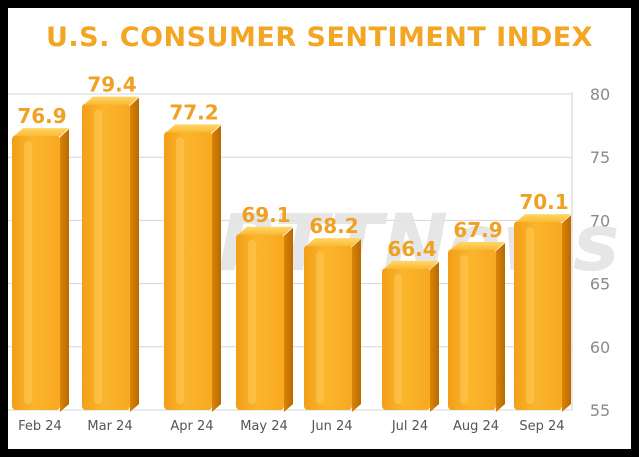 The height and width of the screenshot is (457, 639). Describe the element at coordinates (109, 426) in the screenshot. I see `x-tick-label: Mar 24` at that location.